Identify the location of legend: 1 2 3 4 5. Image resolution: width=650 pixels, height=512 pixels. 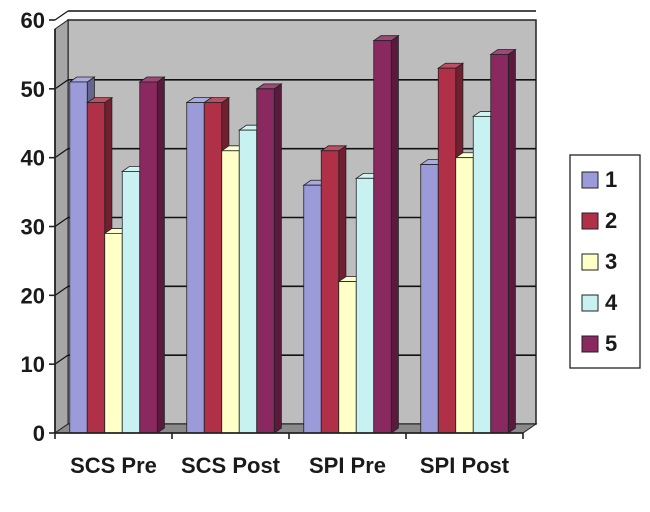
(605, 261).